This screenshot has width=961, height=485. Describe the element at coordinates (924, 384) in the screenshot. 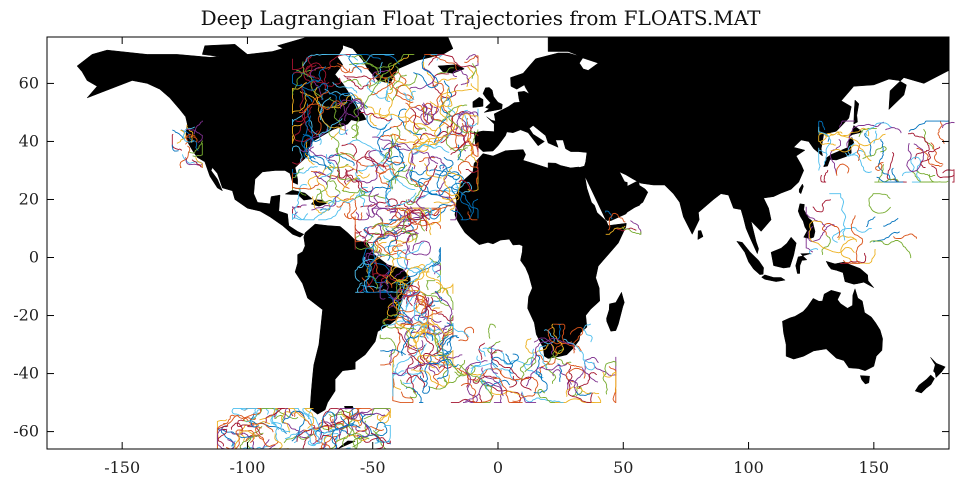

I see `land-new-zealand-south` at that location.